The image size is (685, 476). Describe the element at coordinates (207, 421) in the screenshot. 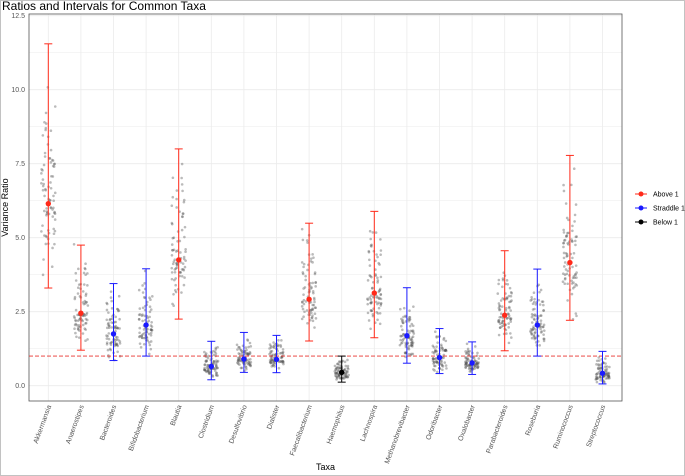

I see `x-tick-label: Clostridium` at that location.